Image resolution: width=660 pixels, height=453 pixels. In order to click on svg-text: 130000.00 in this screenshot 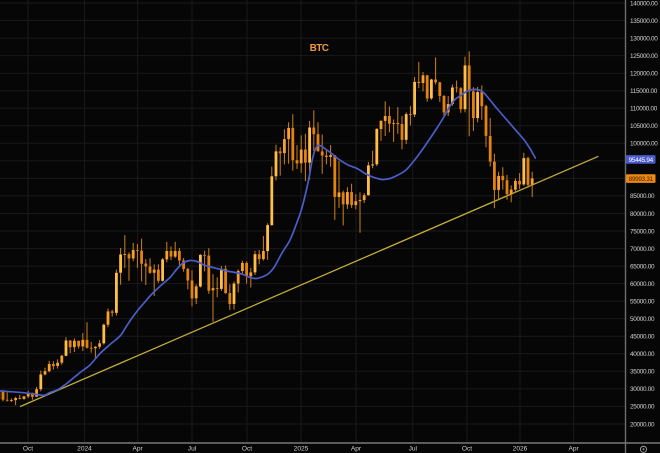, I will do `click(644, 38)`.